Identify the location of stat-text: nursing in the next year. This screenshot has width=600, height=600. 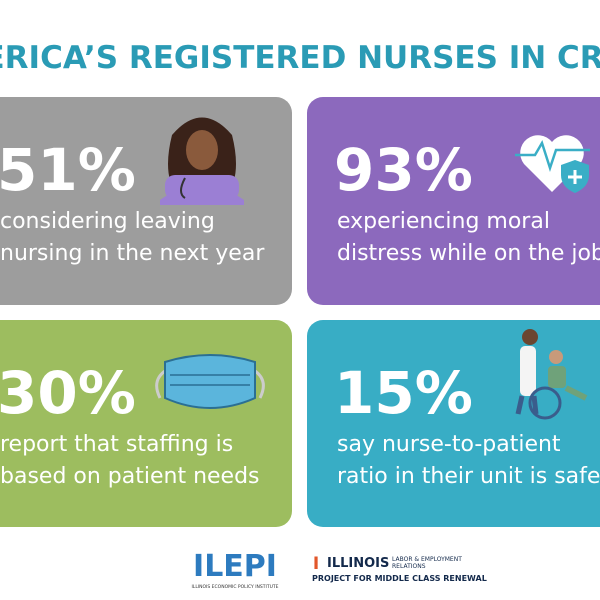
(132, 253).